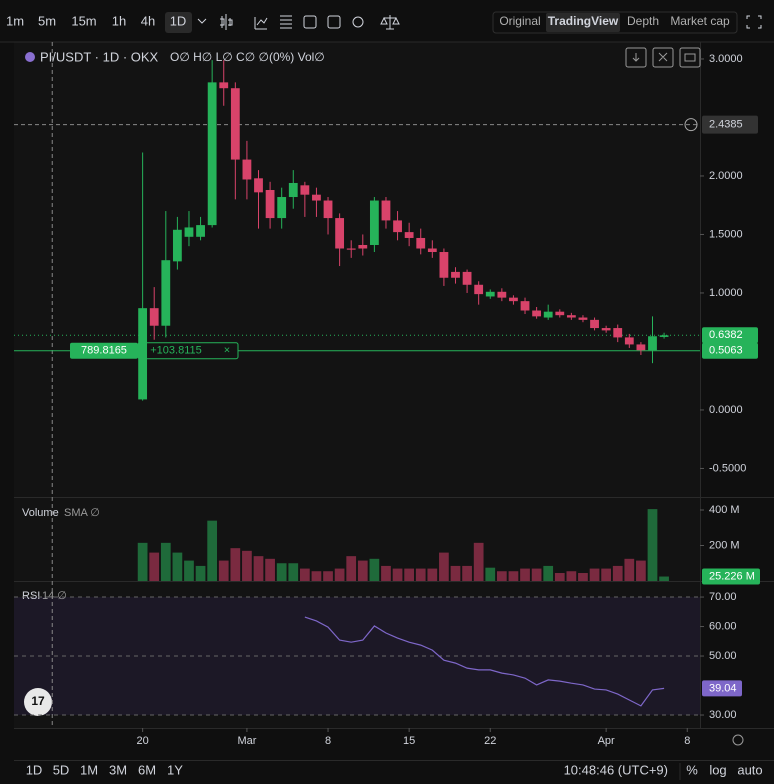 This screenshot has width=774, height=784. Describe the element at coordinates (749, 769) in the screenshot. I see `scale-option: auto` at that location.